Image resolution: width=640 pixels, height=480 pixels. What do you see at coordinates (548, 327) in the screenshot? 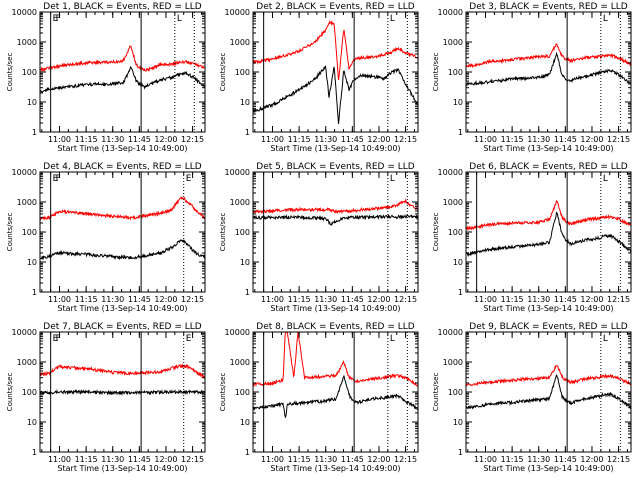
I see `panel-title: Det 9, BLACK = Events, RED = LLD` at bounding box center [548, 327].